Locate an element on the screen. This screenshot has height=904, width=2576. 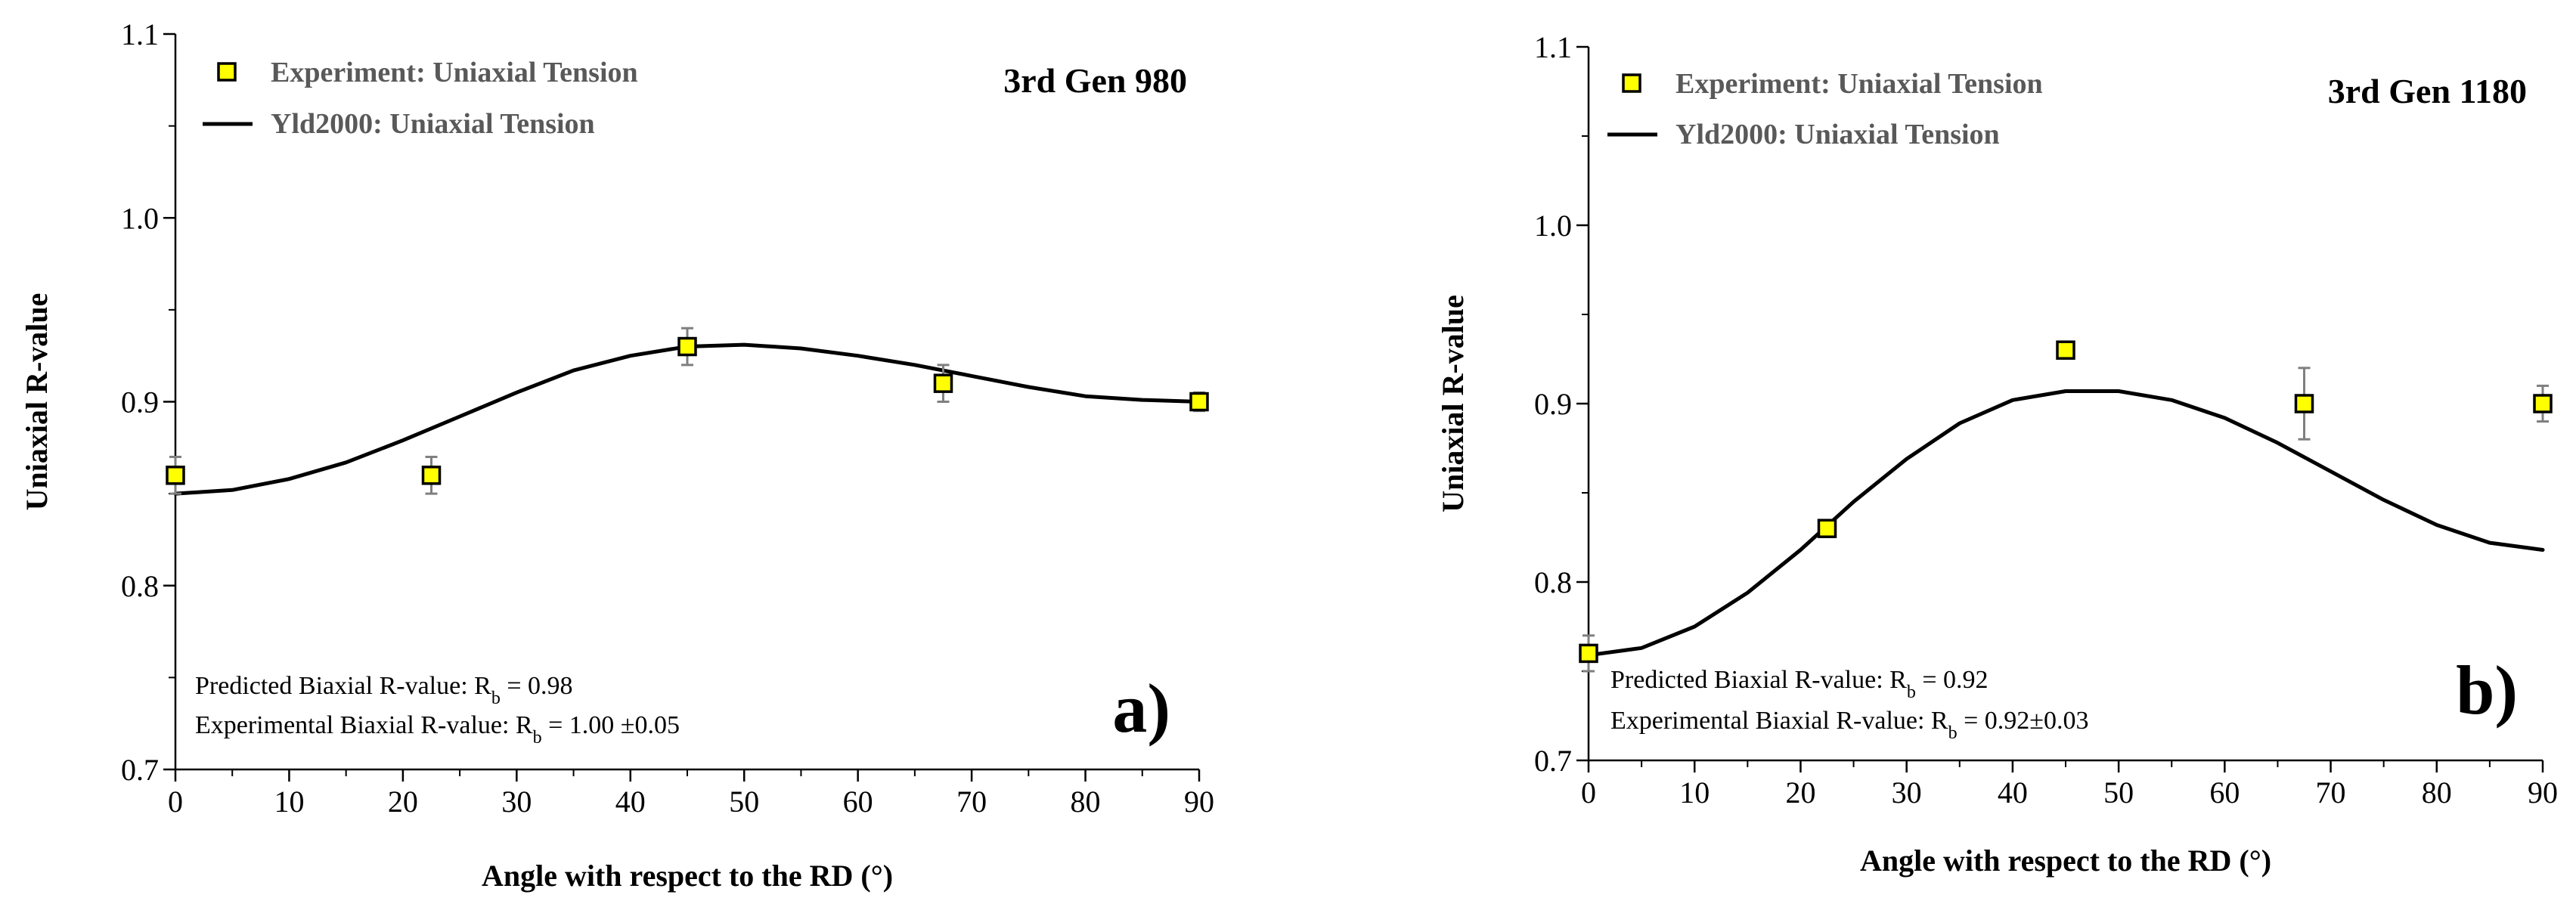
predicted-biaxial-annotation: Predicted Biaxial R-value: Rb = 0.92 is located at coordinates (1799, 684).